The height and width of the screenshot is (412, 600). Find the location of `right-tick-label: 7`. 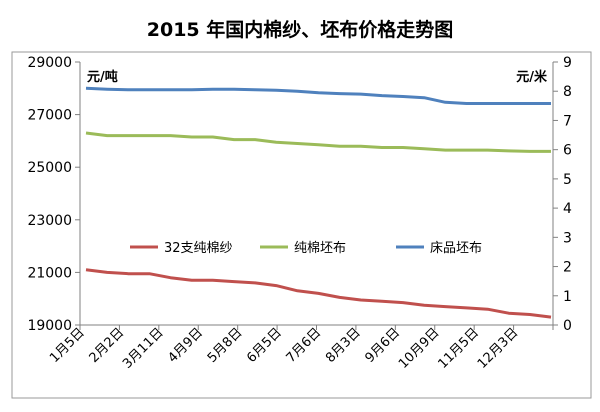

right-tick-label: 7 is located at coordinates (567, 121).